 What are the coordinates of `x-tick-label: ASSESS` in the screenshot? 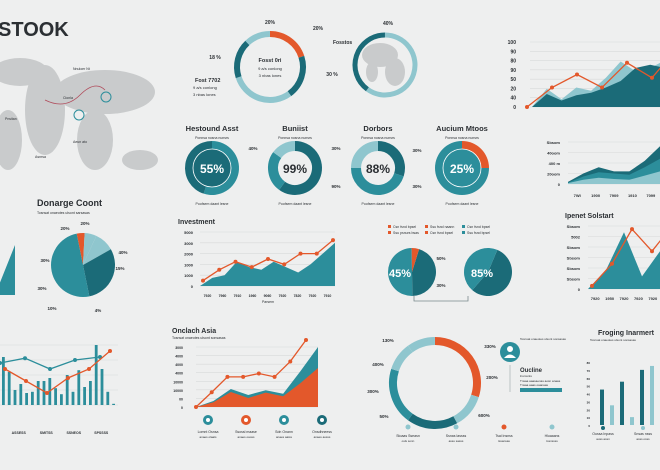 It's located at (19, 433).